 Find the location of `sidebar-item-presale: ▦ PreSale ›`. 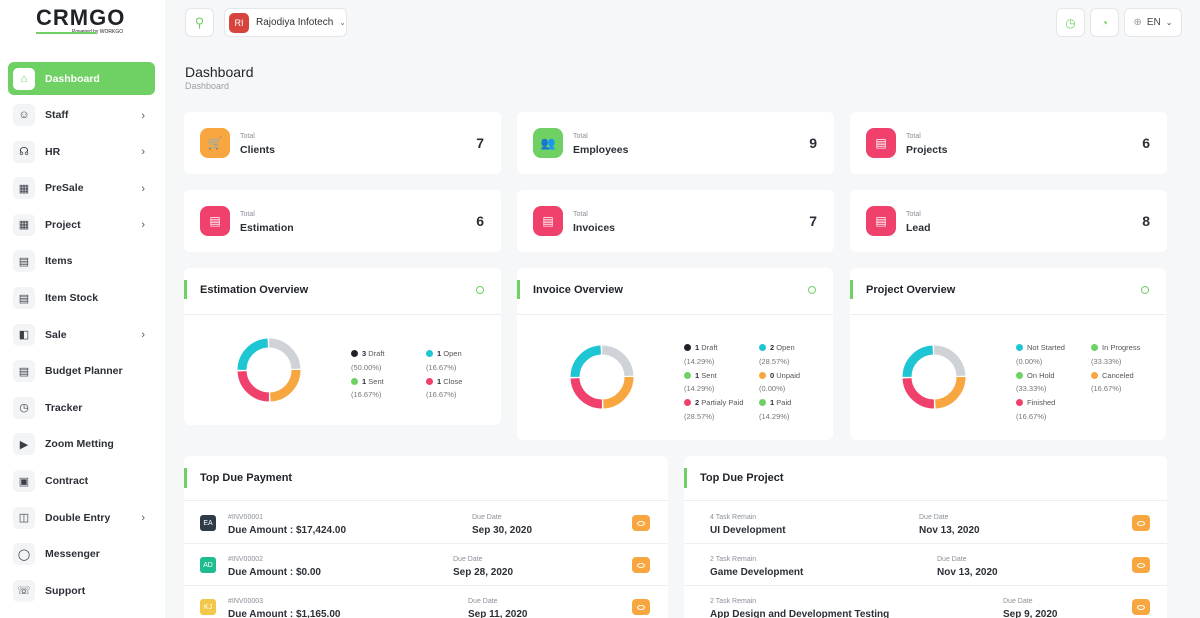

sidebar-item-presale: ▦ PreSale › is located at coordinates (81, 188).